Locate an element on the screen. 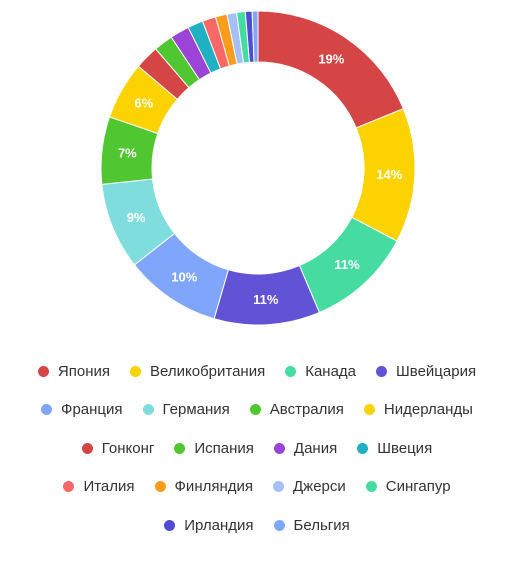  legend-label: Гонконг is located at coordinates (128, 448).